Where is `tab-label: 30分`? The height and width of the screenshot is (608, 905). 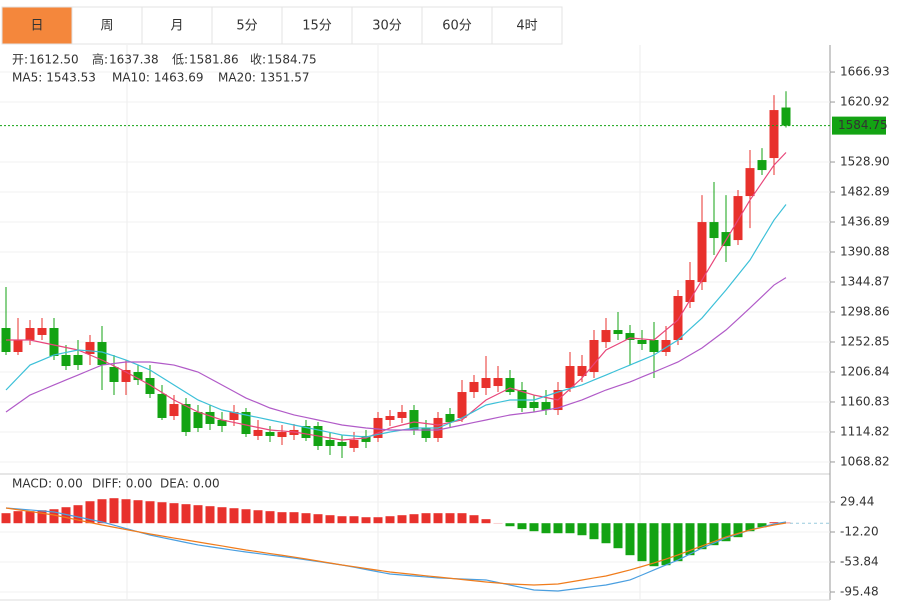
tab-label: 30分 is located at coordinates (387, 26).